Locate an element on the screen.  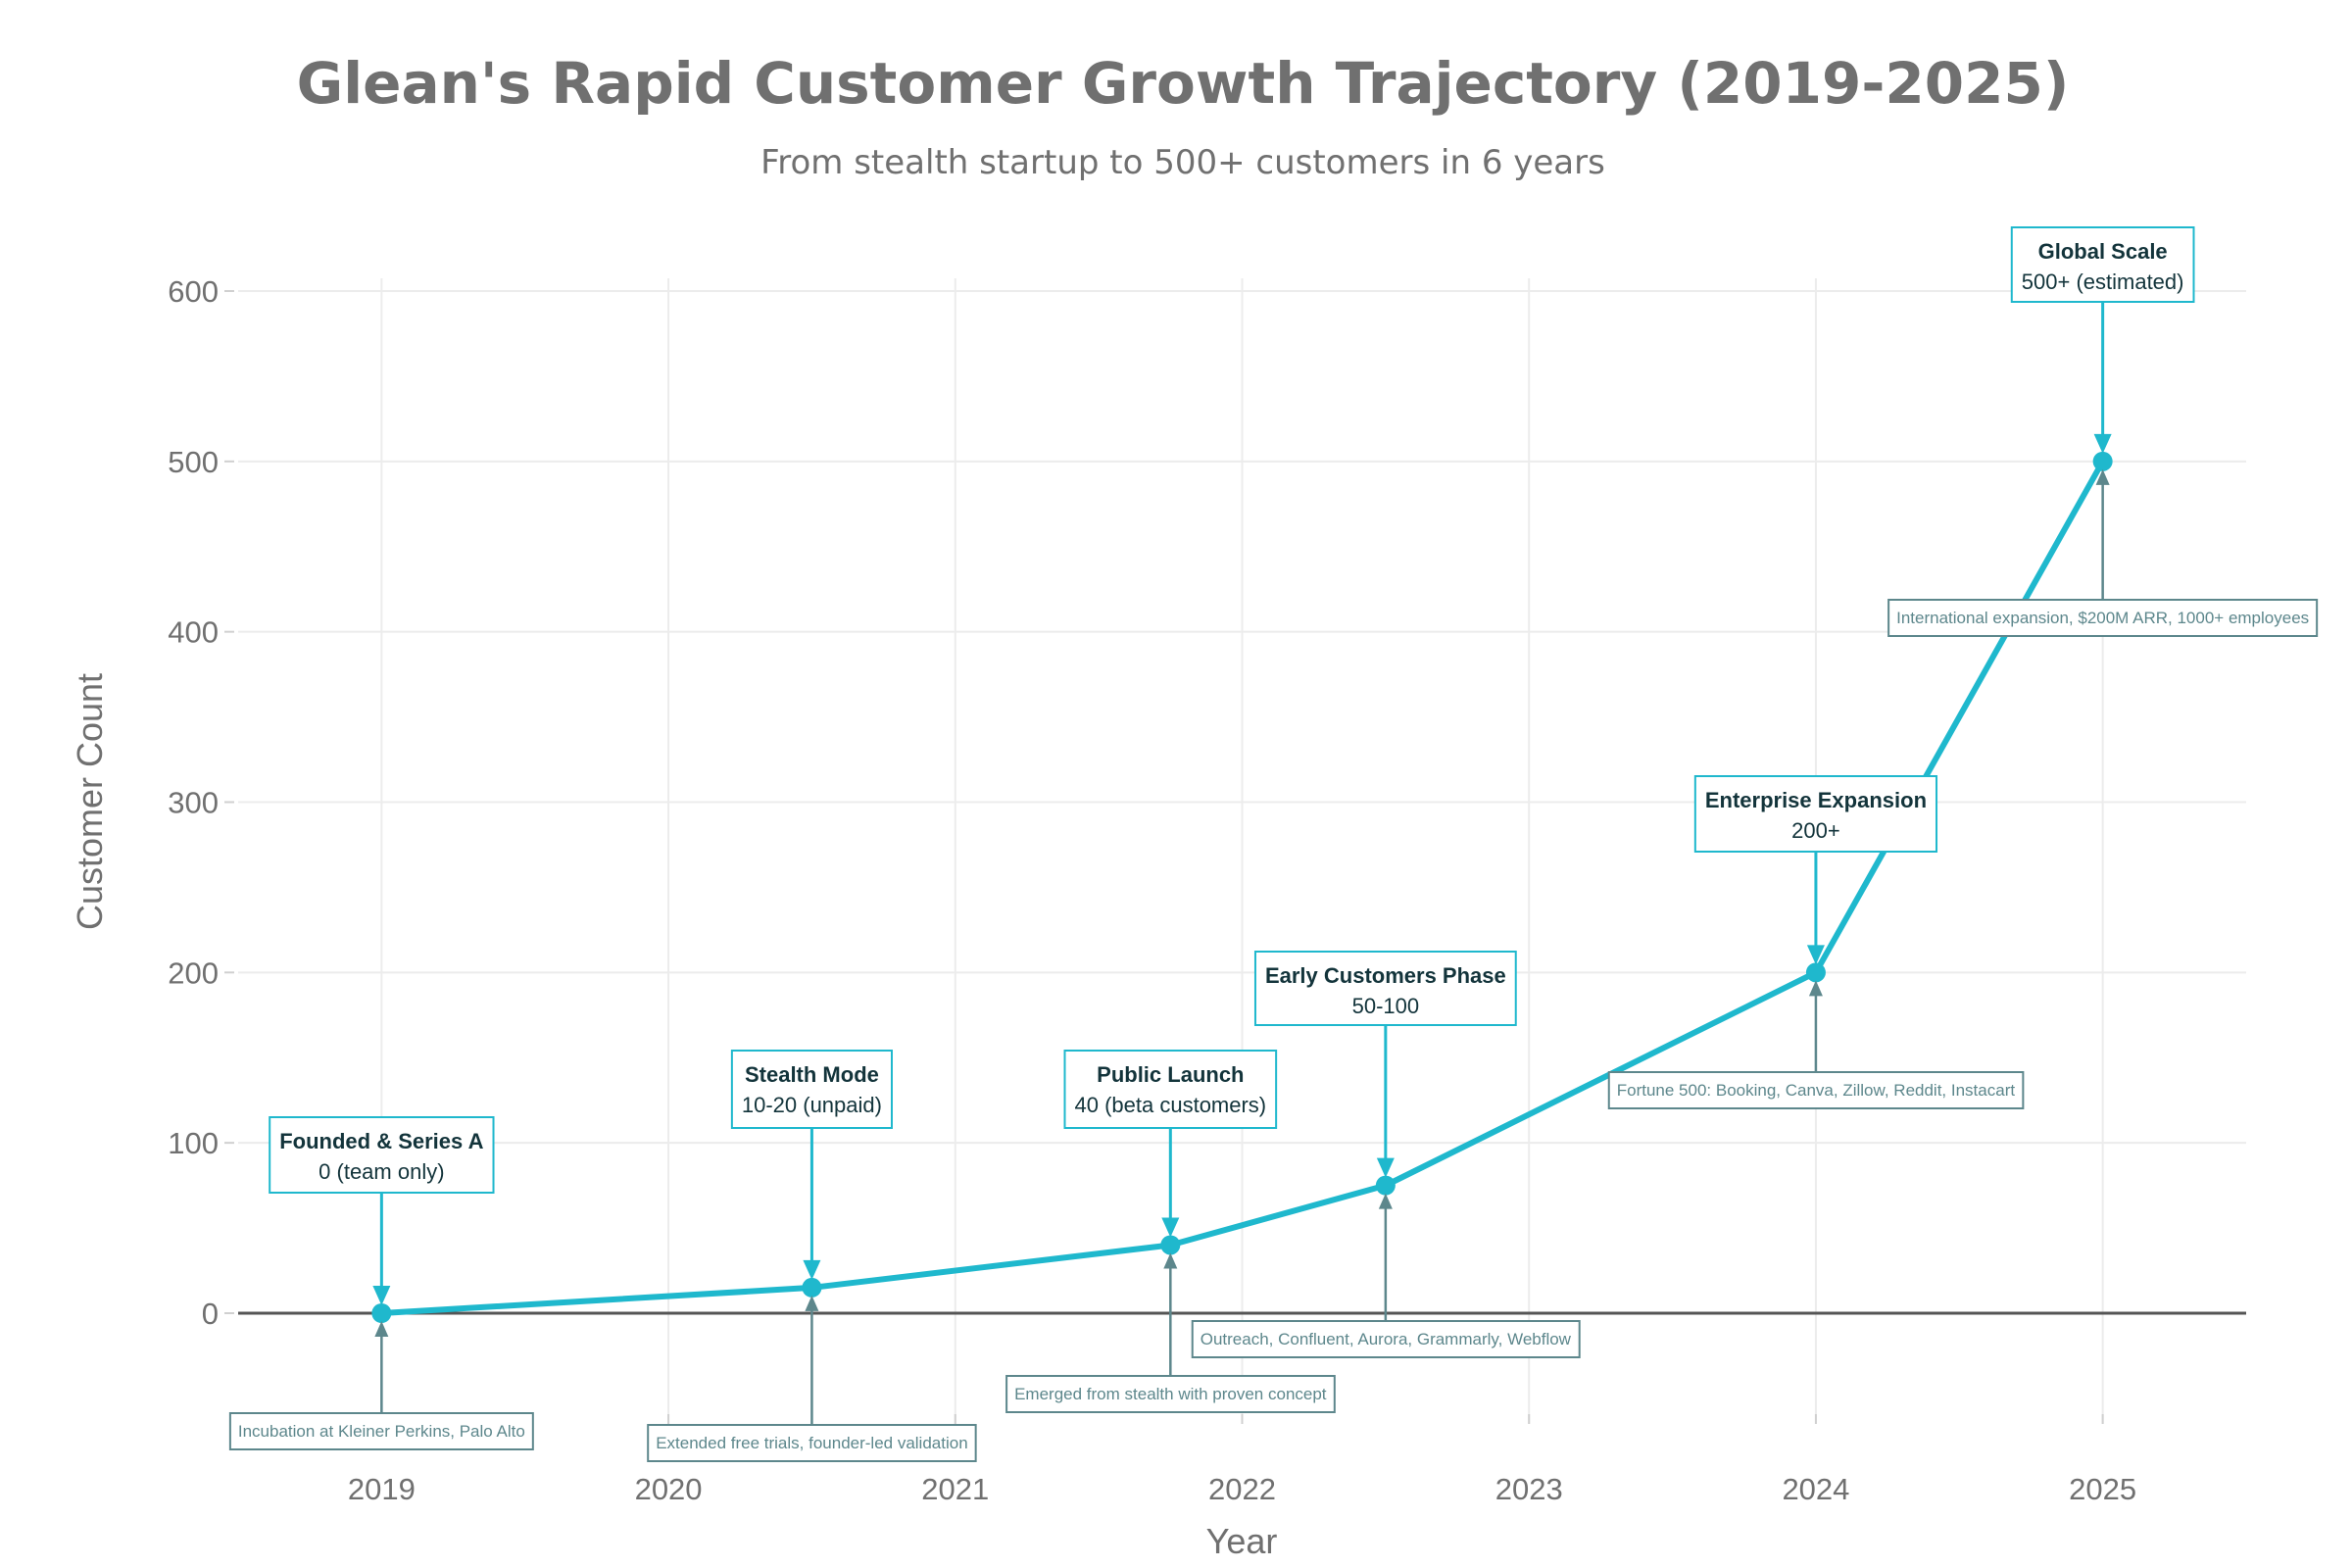
phase-title: Global Scale is located at coordinates (2103, 252).